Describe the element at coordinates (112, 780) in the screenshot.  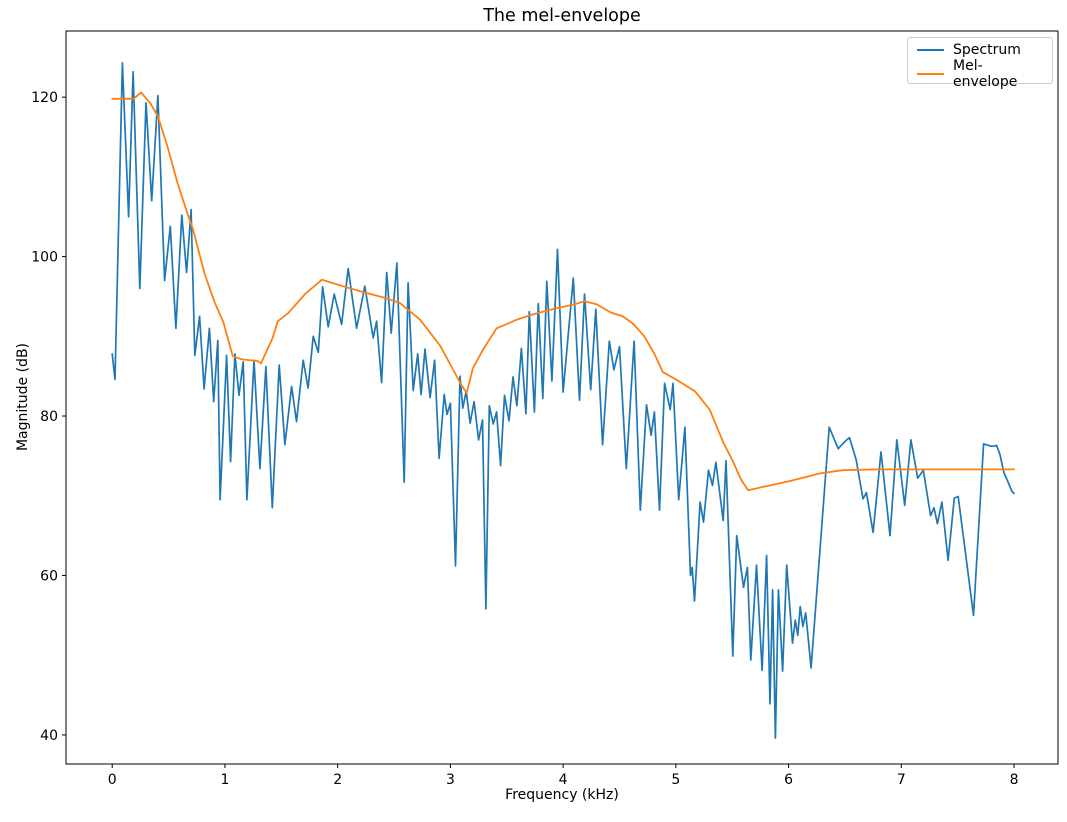
I see `x-tick-label: 0` at that location.